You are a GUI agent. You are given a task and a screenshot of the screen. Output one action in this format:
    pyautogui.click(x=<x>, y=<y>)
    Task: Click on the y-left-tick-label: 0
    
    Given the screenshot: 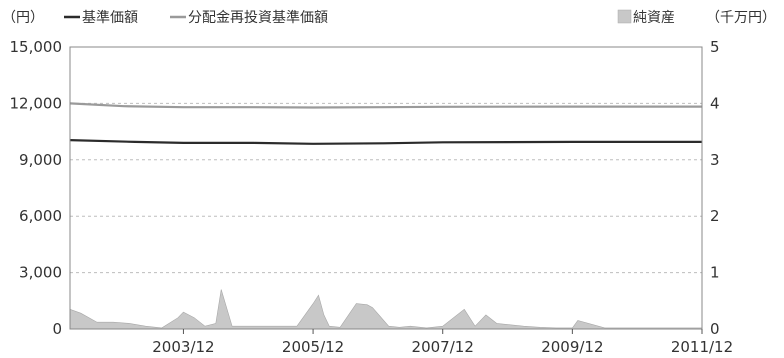 What is the action you would take?
    pyautogui.click(x=57, y=329)
    